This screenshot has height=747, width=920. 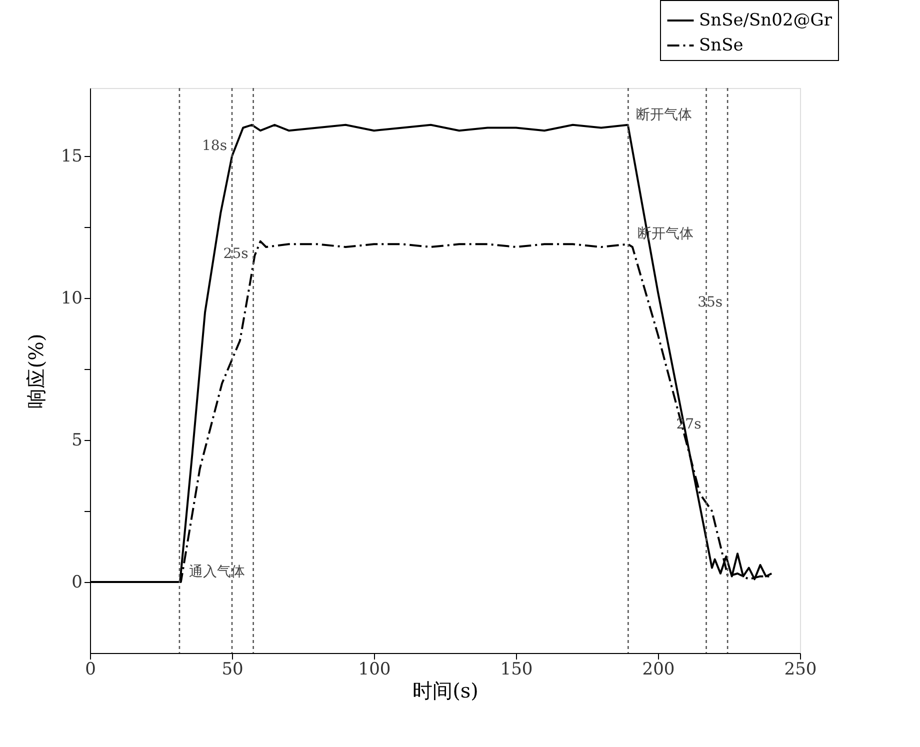 I want to click on annotation: 断开气体, so click(x=664, y=114).